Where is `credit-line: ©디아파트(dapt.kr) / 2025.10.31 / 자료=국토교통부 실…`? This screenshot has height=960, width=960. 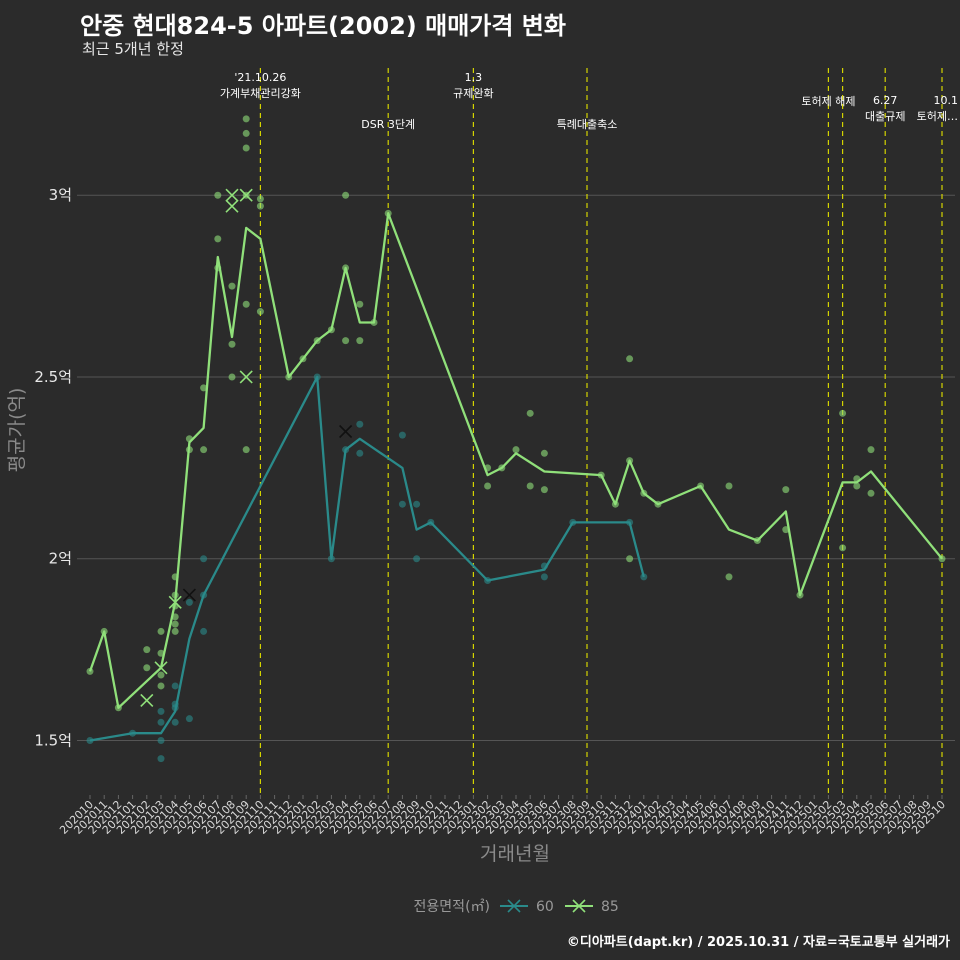
credit-line: ©디아파트(dapt.kr) / 2025.10.31 / 자료=국토교통부 실… is located at coordinates (758, 942).